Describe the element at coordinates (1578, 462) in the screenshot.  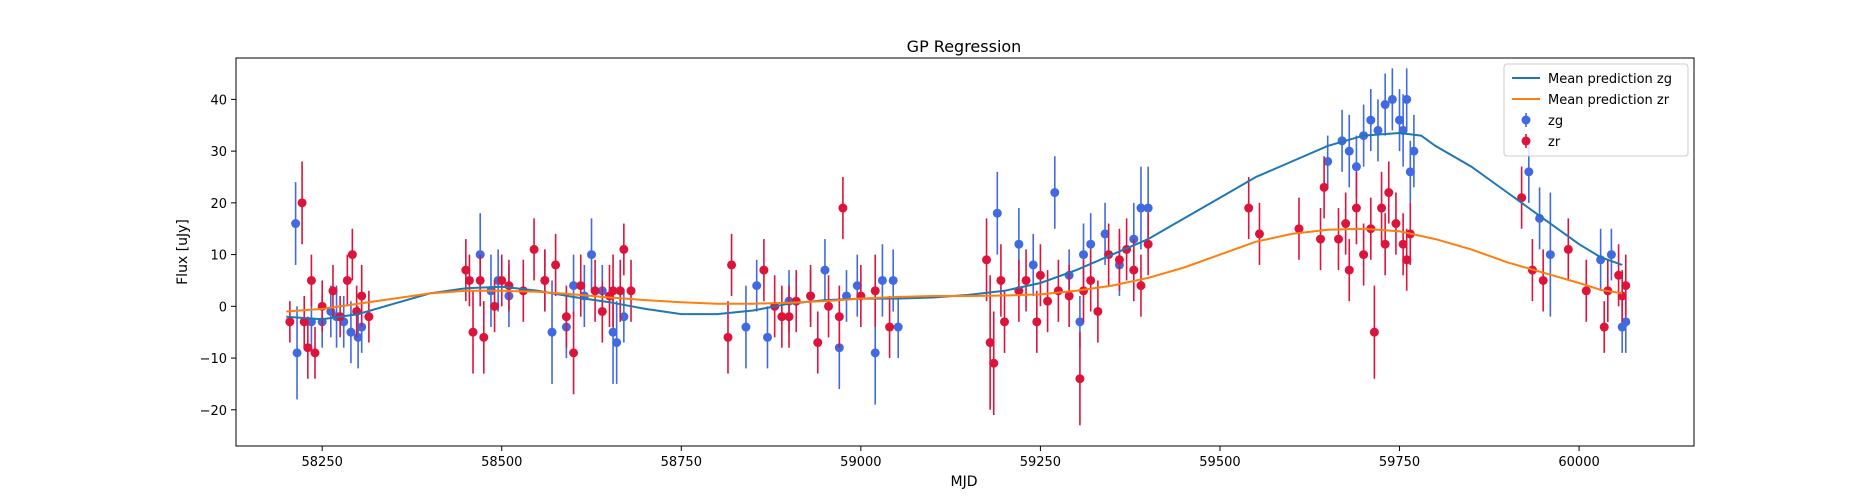
I see `x-tick-label: 60000` at that location.